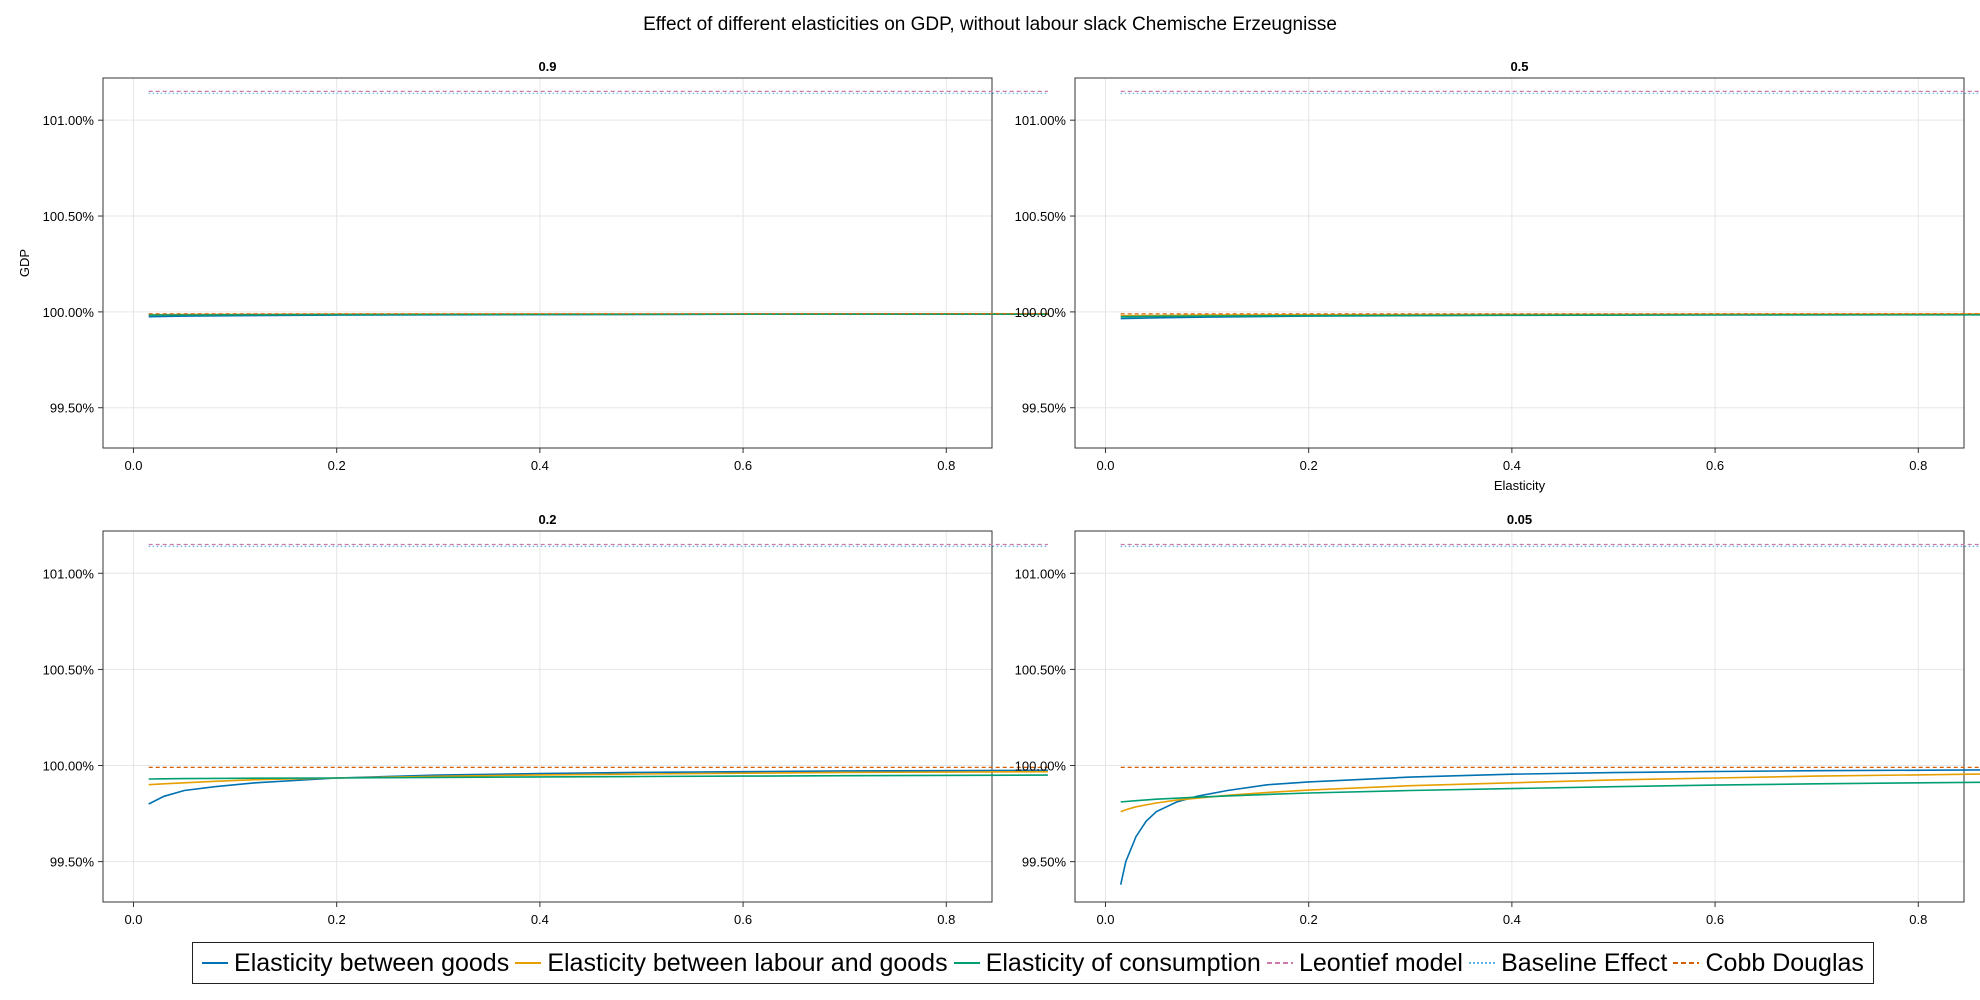 The width and height of the screenshot is (1980, 1000). Describe the element at coordinates (547, 519) in the screenshot. I see `panel-title: 0.2` at that location.